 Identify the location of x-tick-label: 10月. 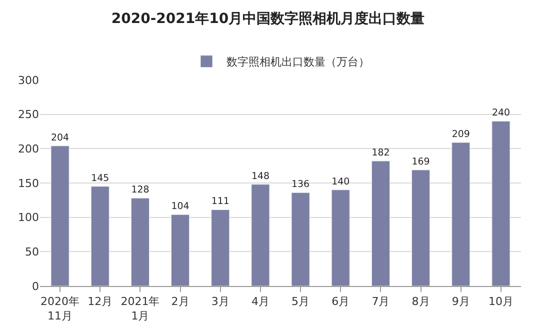
(501, 301).